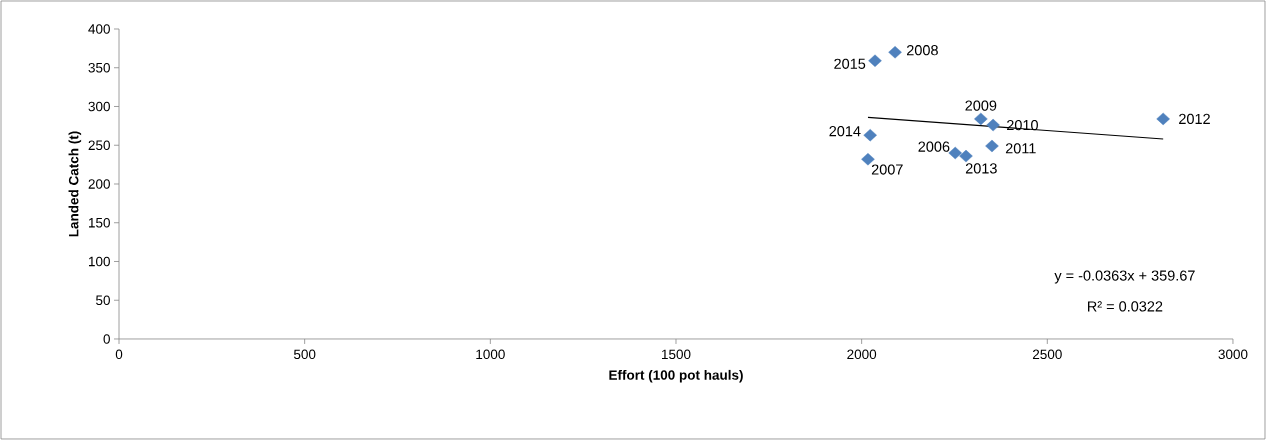 The width and height of the screenshot is (1266, 440). Describe the element at coordinates (862, 354) in the screenshot. I see `x-tick-label: 2000` at that location.